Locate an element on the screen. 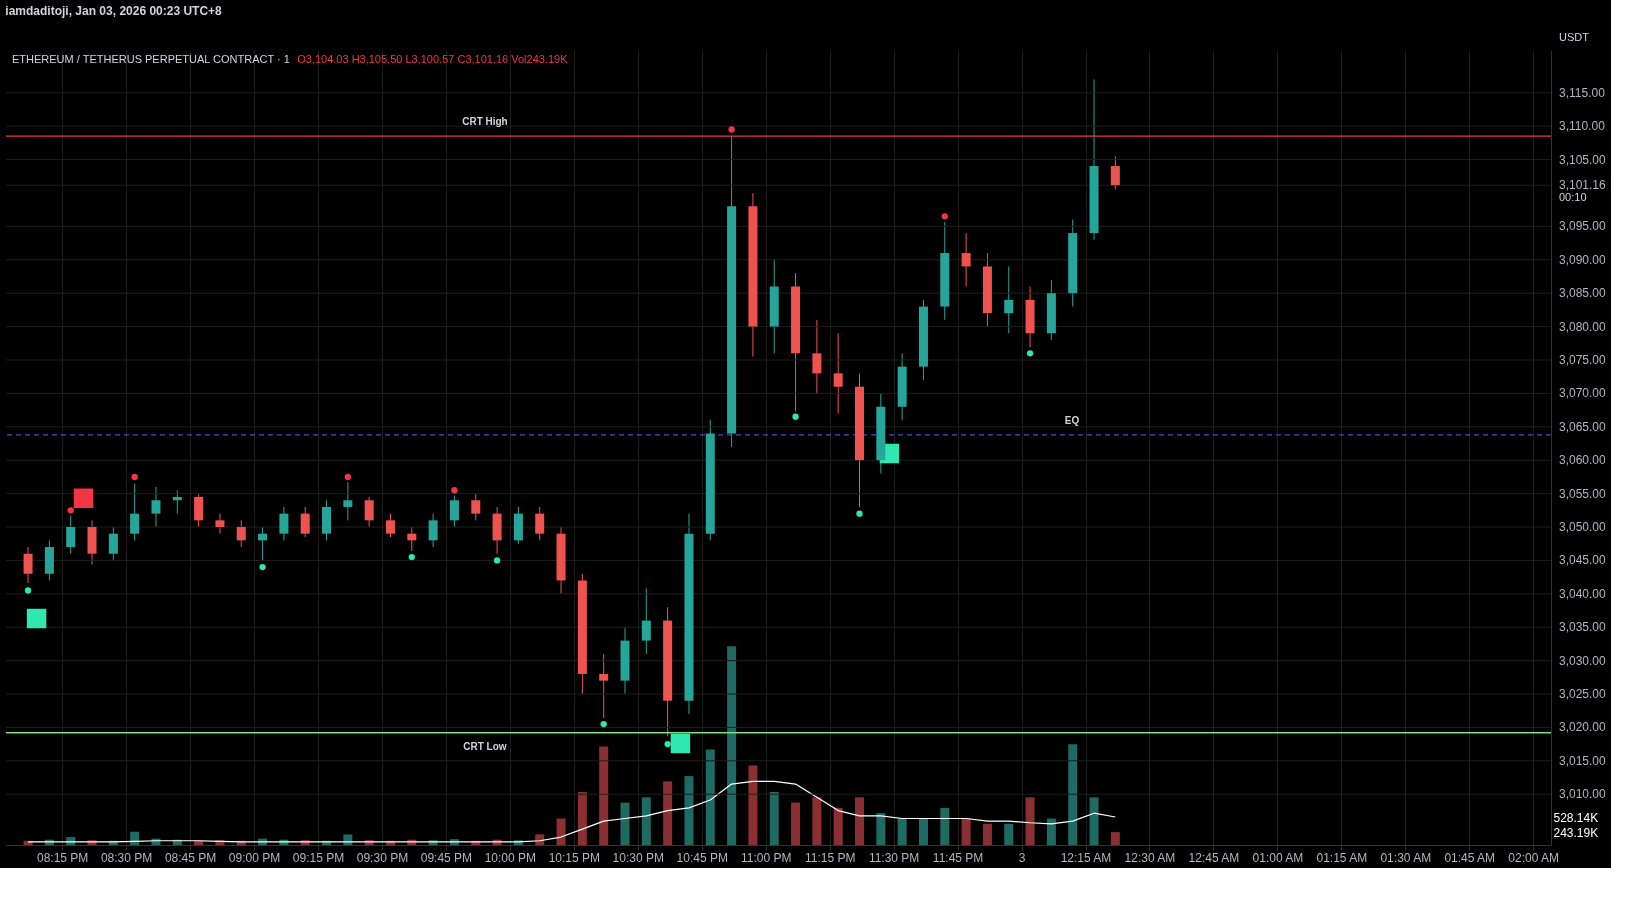 This screenshot has width=1634, height=917. y-tick-label: 3,035.00 is located at coordinates (1583, 627).